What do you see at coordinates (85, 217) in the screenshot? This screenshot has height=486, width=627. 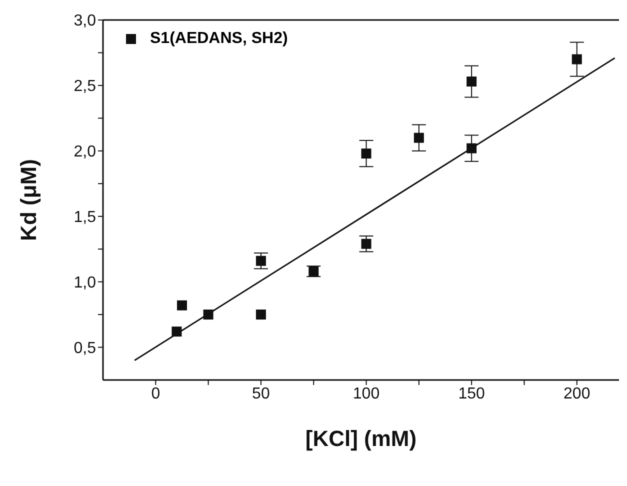 I see `y-tick-label: 1,5` at bounding box center [85, 217].